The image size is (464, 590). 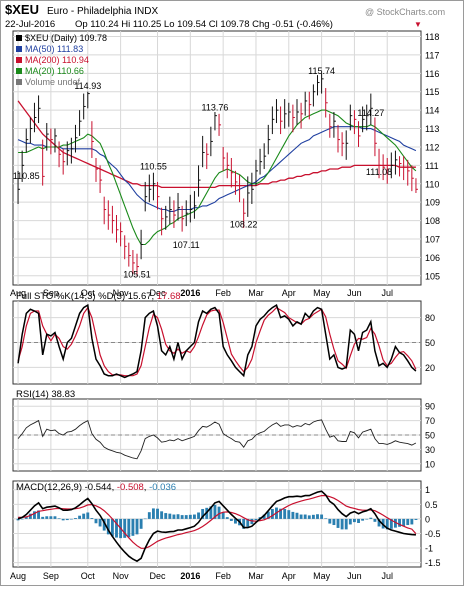 What do you see at coordinates (158, 576) in the screenshot?
I see `x-tick-label-bottom: Dec` at bounding box center [158, 576].